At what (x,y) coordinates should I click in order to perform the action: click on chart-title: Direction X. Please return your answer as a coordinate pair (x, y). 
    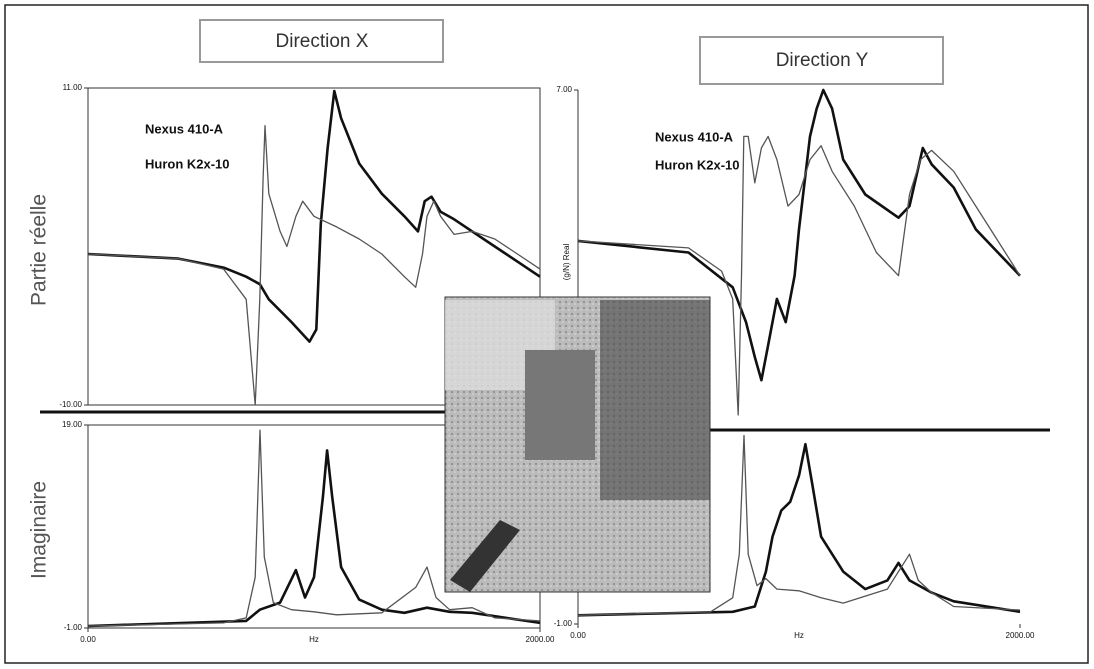
    Looking at the image, I should click on (322, 41).